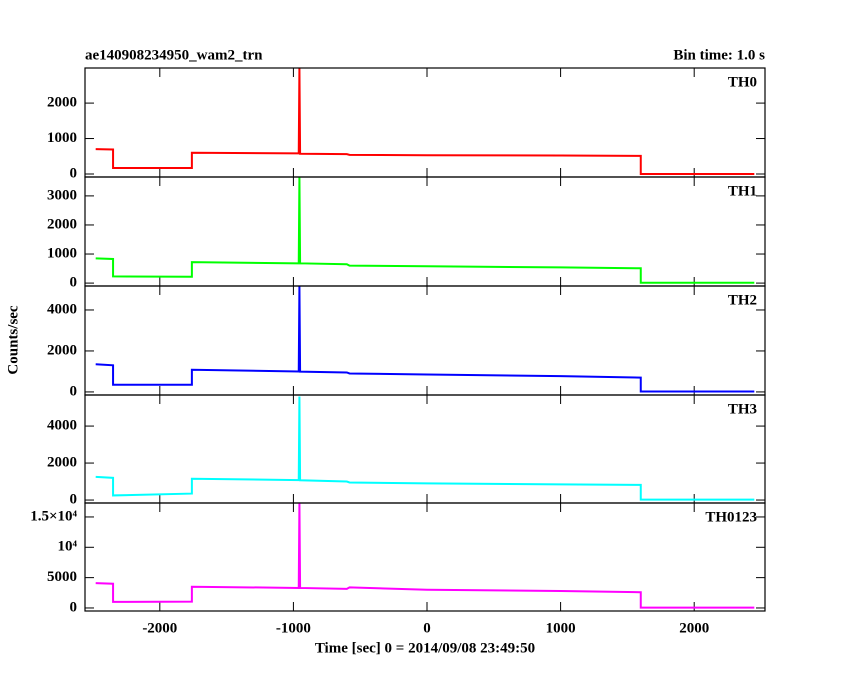 This screenshot has width=850, height=680. What do you see at coordinates (742, 82) in the screenshot?
I see `panel-label: TH0` at bounding box center [742, 82].